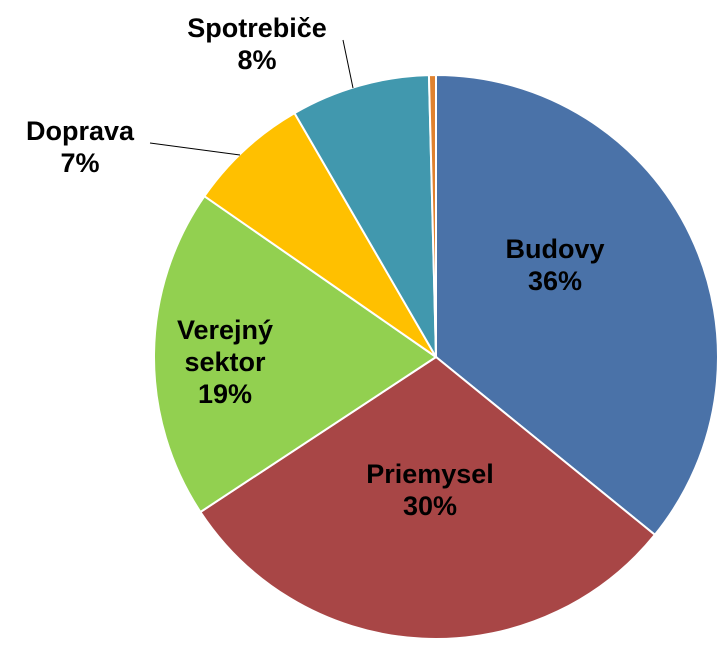  I want to click on category-label: Spotrebiče, so click(257, 28).